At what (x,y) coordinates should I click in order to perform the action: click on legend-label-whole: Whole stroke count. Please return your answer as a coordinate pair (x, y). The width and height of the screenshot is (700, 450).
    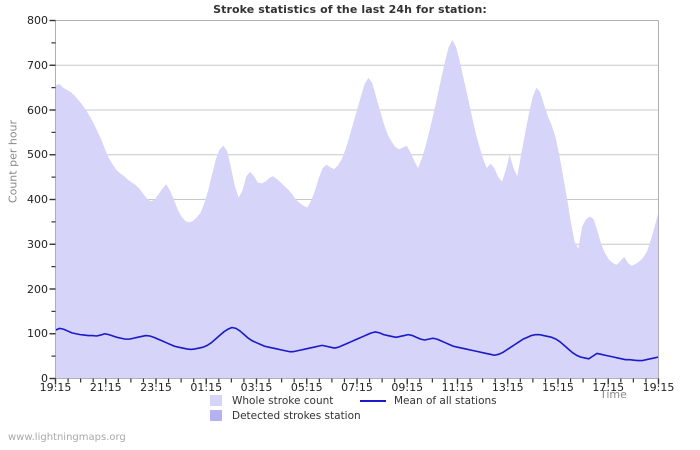
    Looking at the image, I should click on (283, 400).